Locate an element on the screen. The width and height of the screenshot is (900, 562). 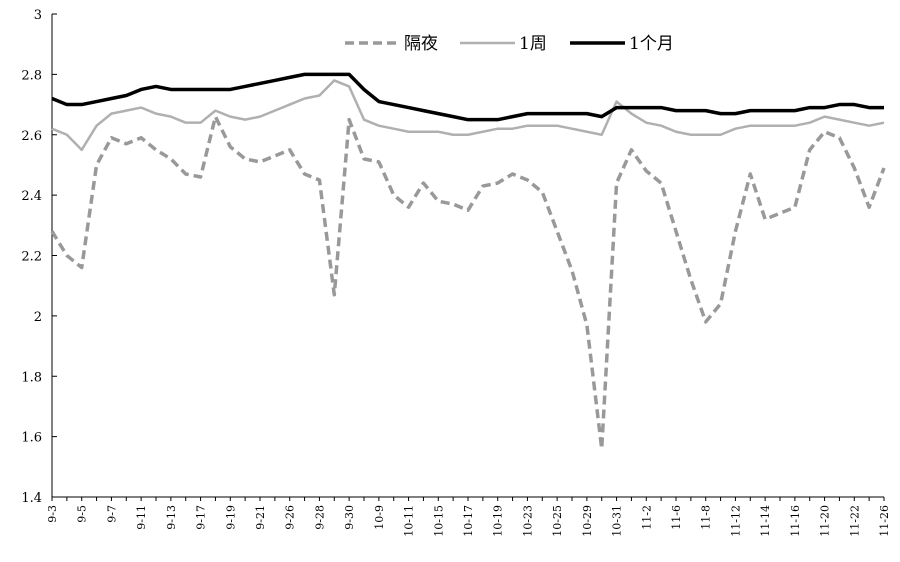
series-1month is located at coordinates (467, 97).